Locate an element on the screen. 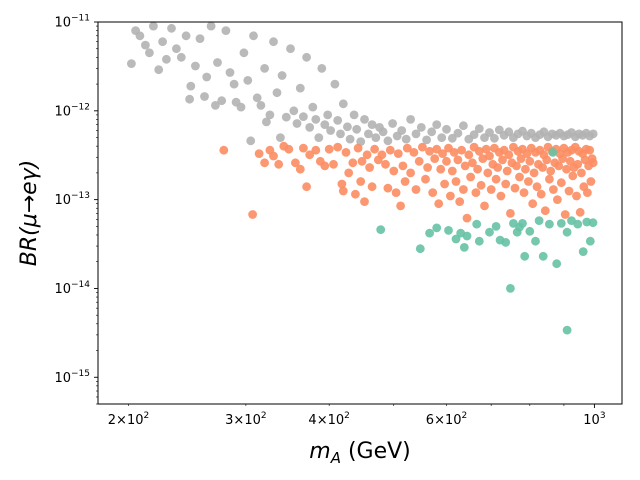  y-axis-ticks: 10−15 10−14 10−13 10−12 10−11 is located at coordinates (76, 209).